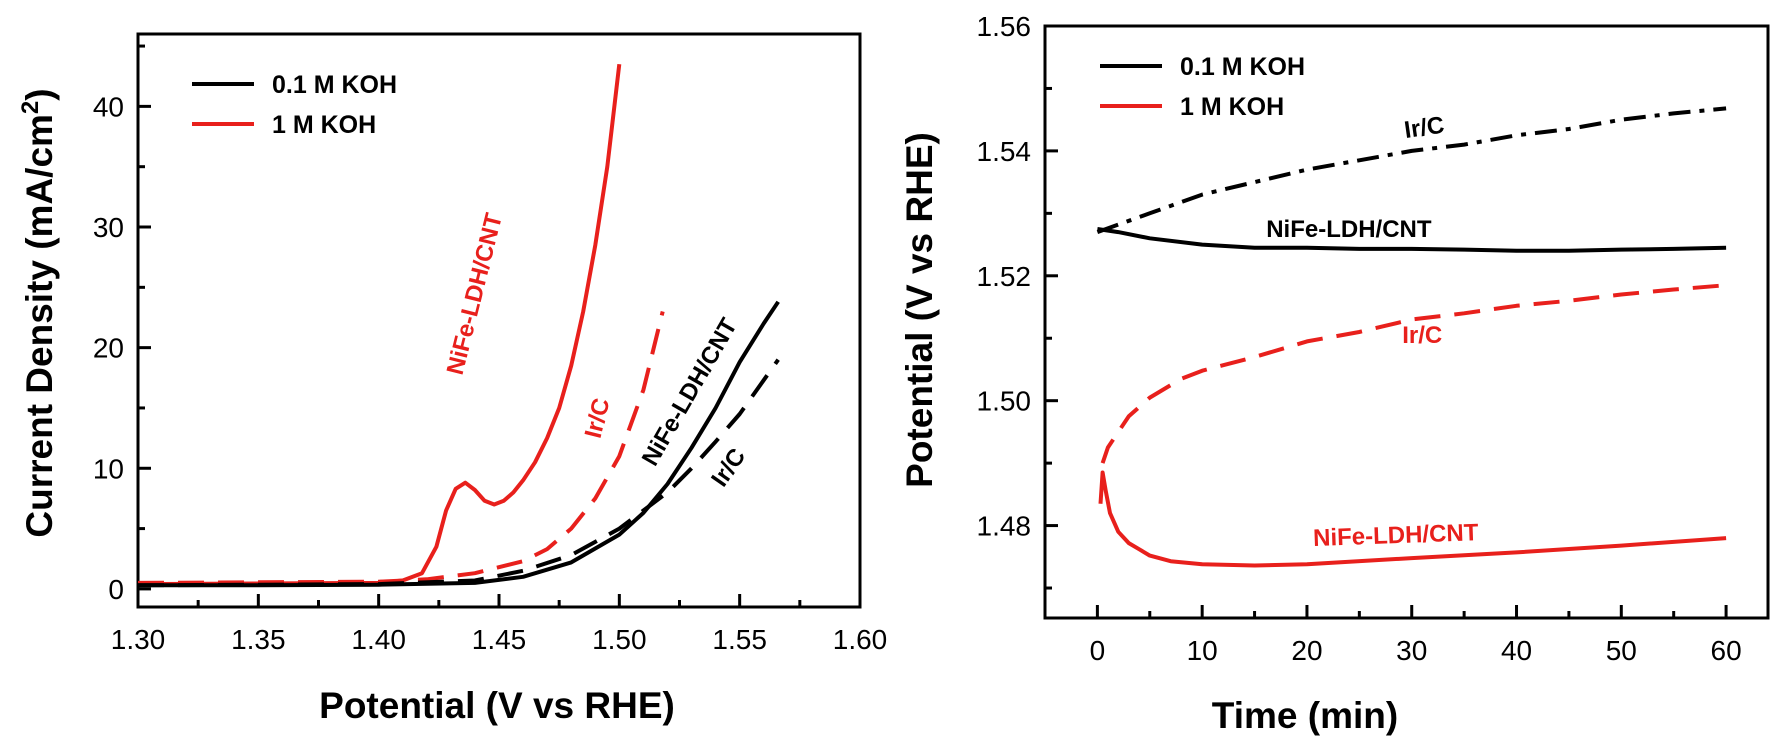 The height and width of the screenshot is (741, 1777). I want to click on x-axis-title: Potential (V vs RHE), so click(497, 705).